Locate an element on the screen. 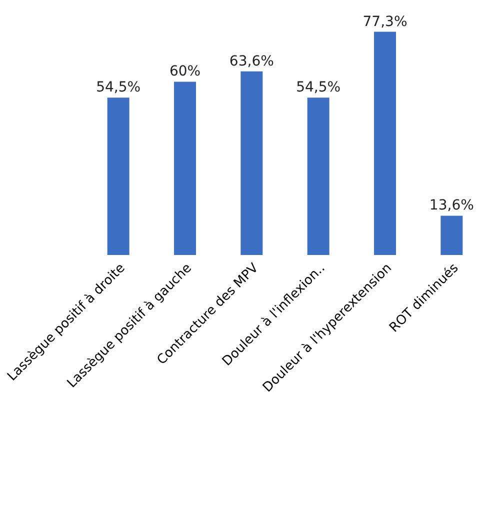  data-label: 77,3% is located at coordinates (385, 22).